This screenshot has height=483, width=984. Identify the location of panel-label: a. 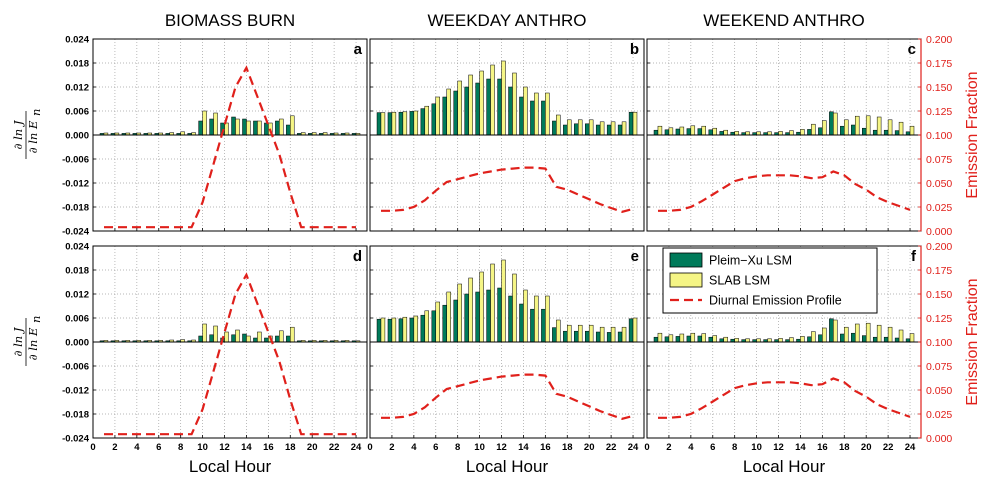
(358, 49).